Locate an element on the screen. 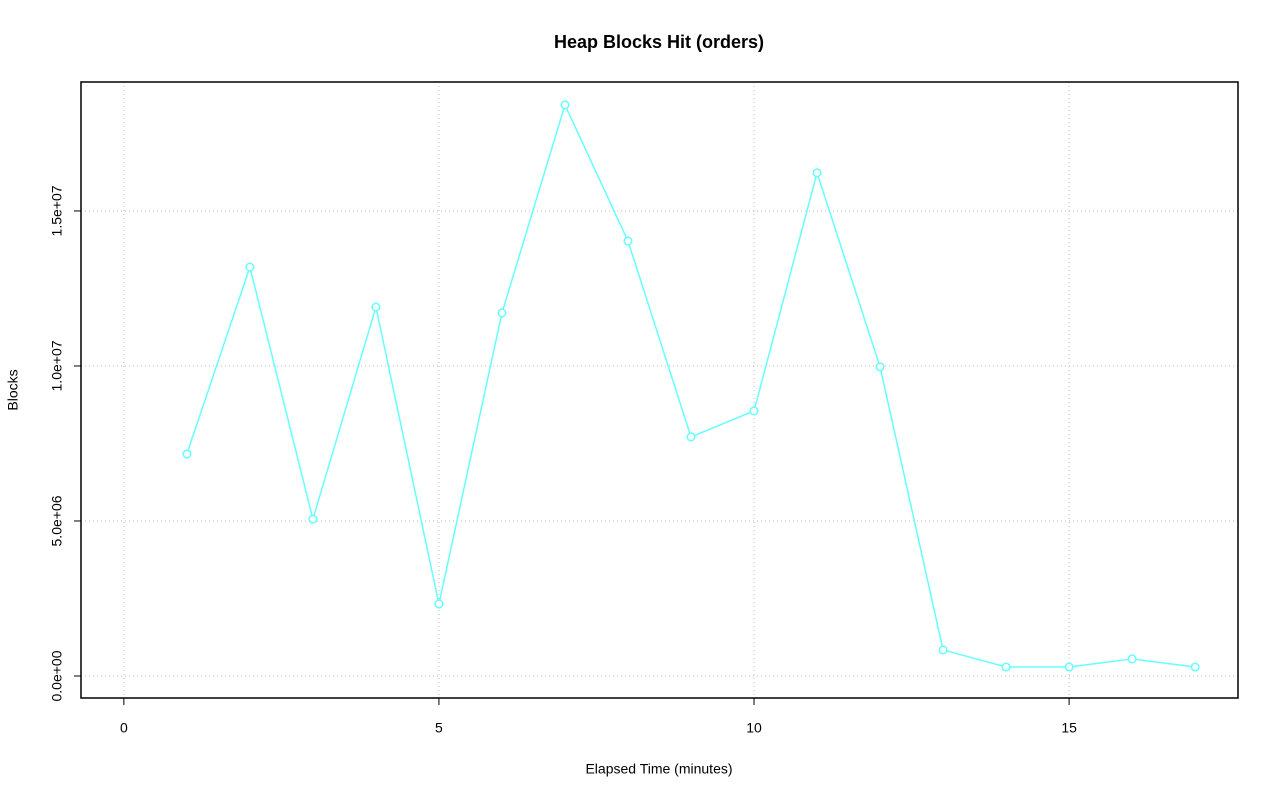  x-tick-label: 10 is located at coordinates (754, 728).